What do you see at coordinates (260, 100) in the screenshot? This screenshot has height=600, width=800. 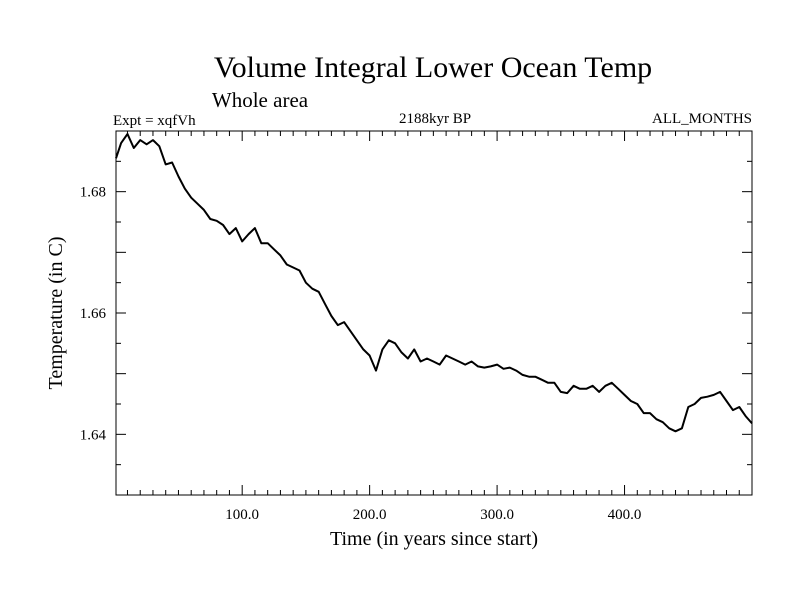 I see `chart-subtitle: Whole area` at bounding box center [260, 100].